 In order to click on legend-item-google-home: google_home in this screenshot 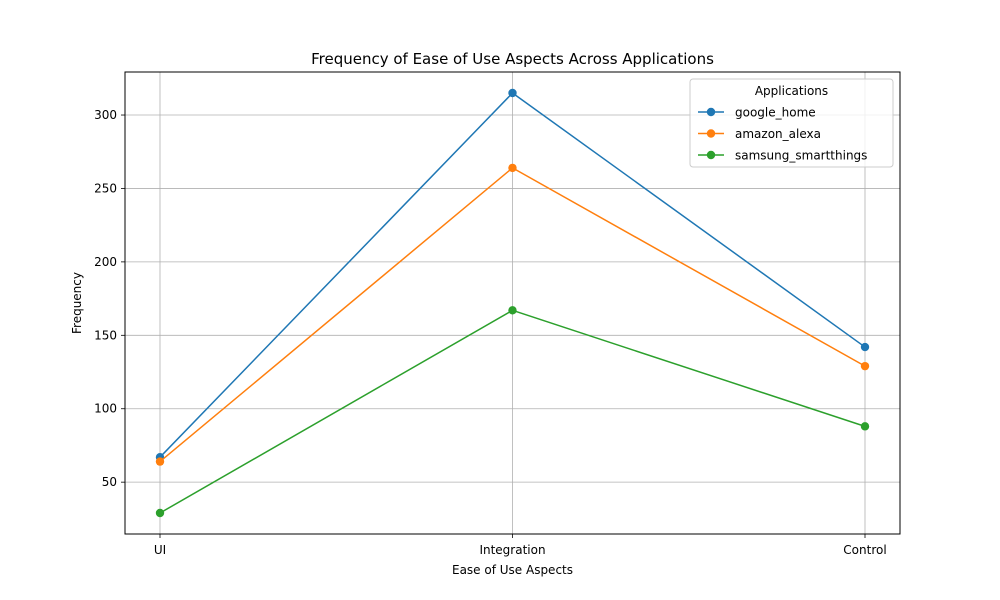, I will do `click(757, 113)`.